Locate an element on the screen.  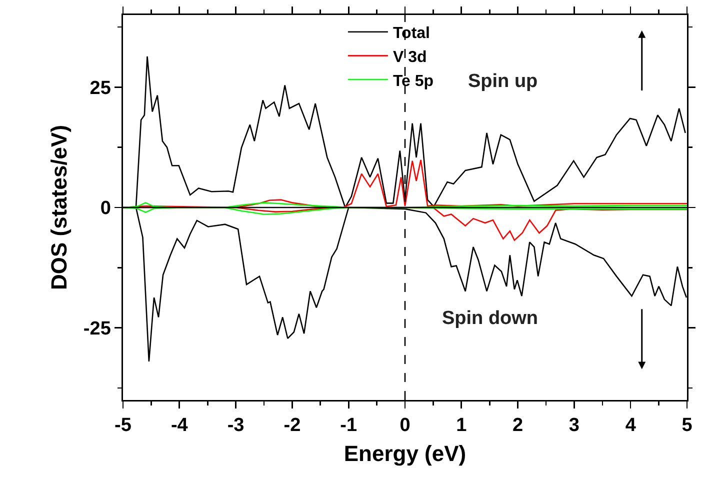
x-tick-label: 0 is located at coordinates (405, 425).